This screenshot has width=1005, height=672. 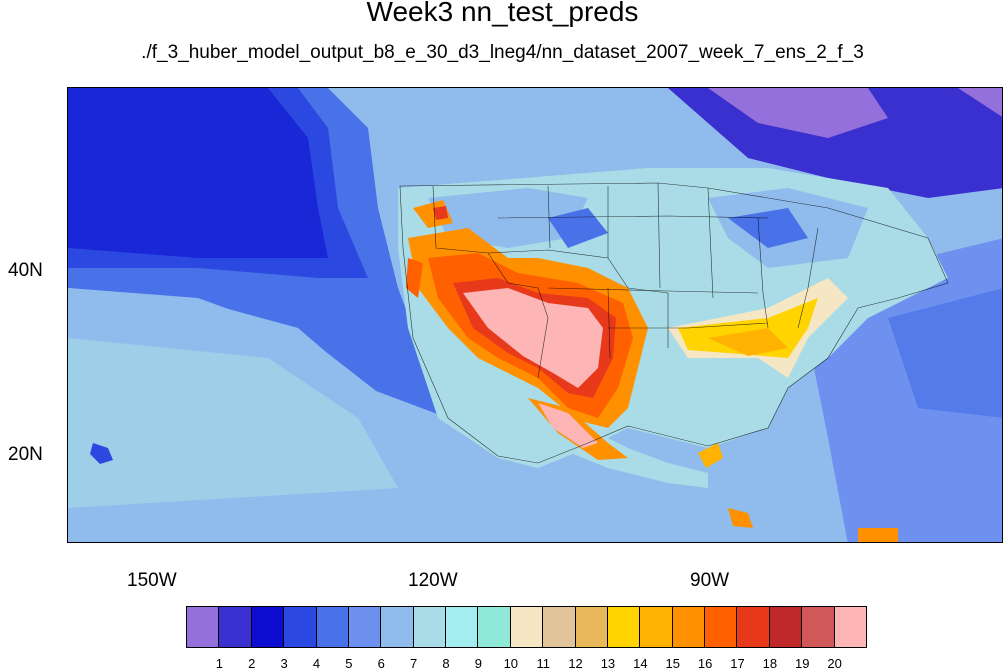 What do you see at coordinates (316, 663) in the screenshot?
I see `colorbar-tick-label: 4` at bounding box center [316, 663].